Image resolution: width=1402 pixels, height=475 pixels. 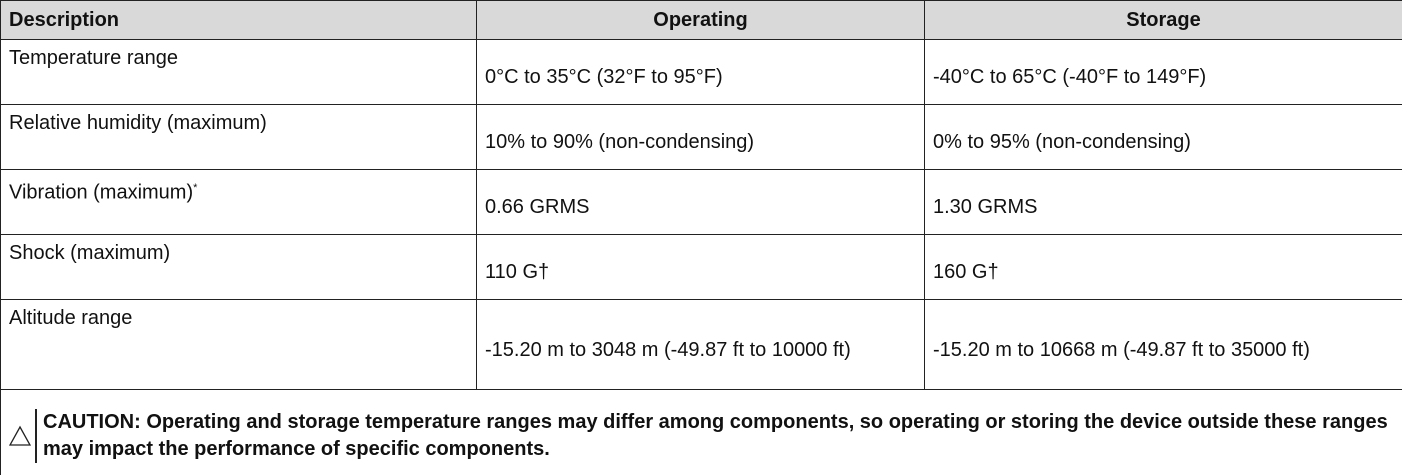 I want to click on header-row: Description Operating Storage, so click(x=701, y=20).